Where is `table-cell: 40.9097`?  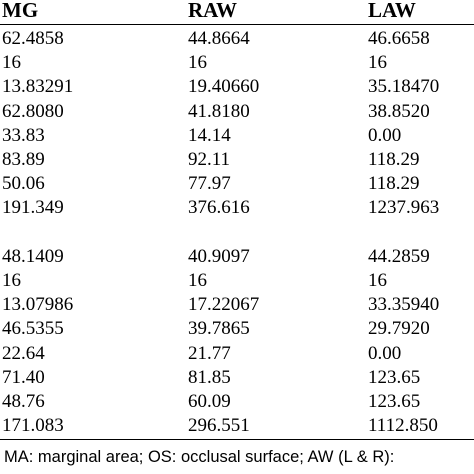
table-cell: 40.9097 is located at coordinates (219, 256).